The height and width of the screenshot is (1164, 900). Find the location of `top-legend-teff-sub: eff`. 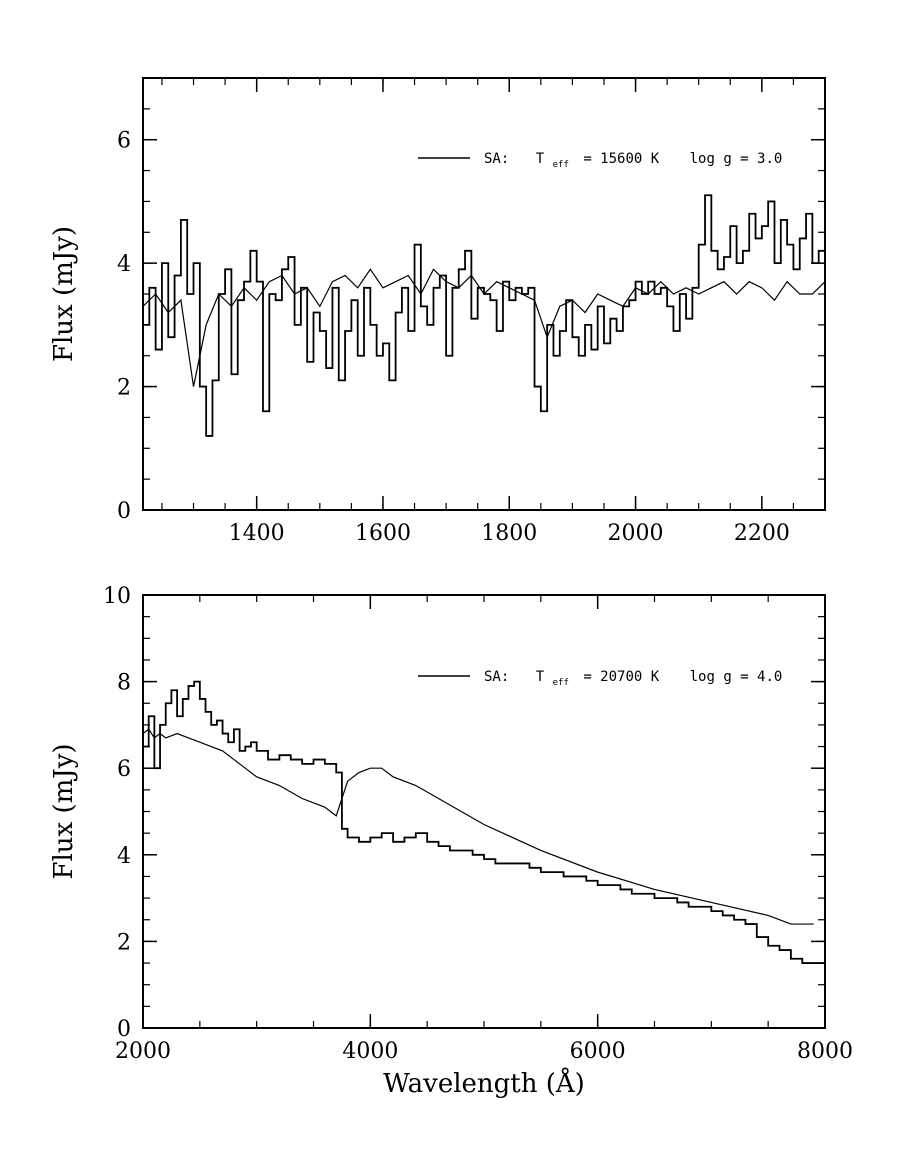

top-legend-teff-sub: eff is located at coordinates (561, 165).